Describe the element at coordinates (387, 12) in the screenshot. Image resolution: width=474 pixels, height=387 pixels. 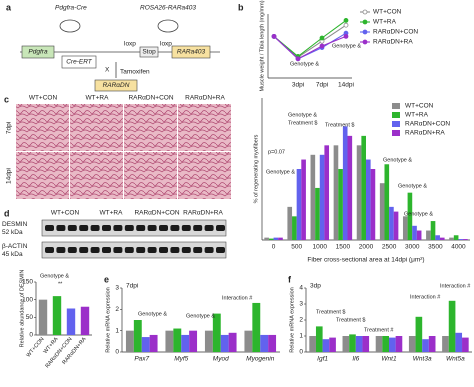
I see `legend-label: WT+CON` at that location.